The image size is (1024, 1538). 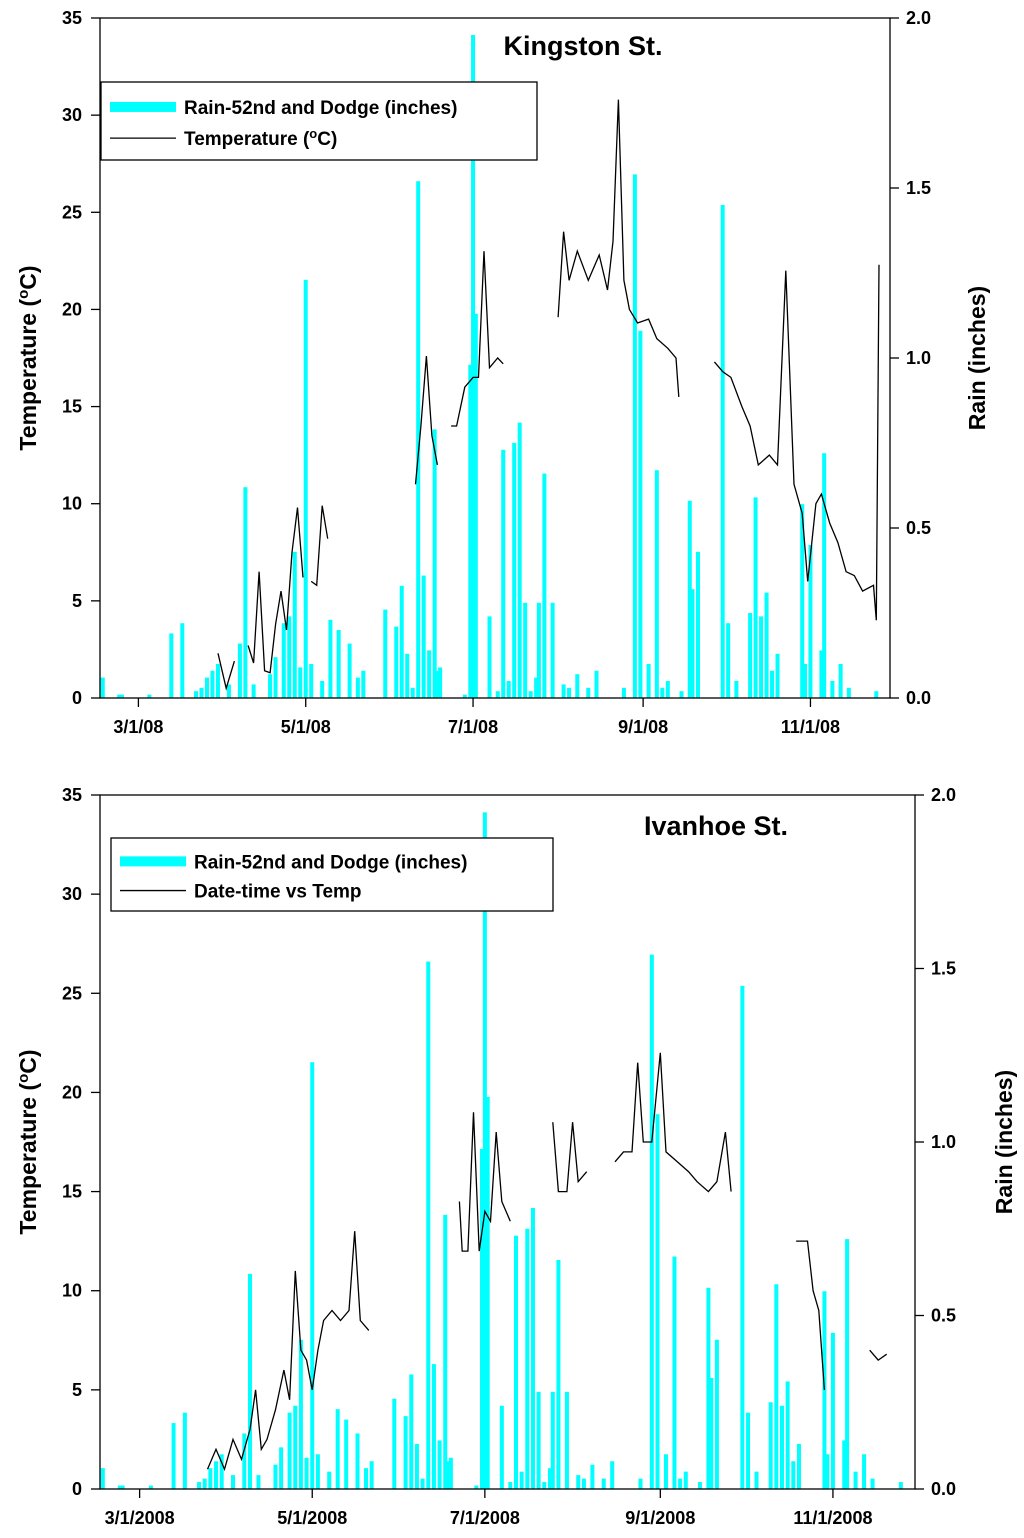 What do you see at coordinates (72, 1291) in the screenshot?
I see `y-left-tick-label: 10` at bounding box center [72, 1291].